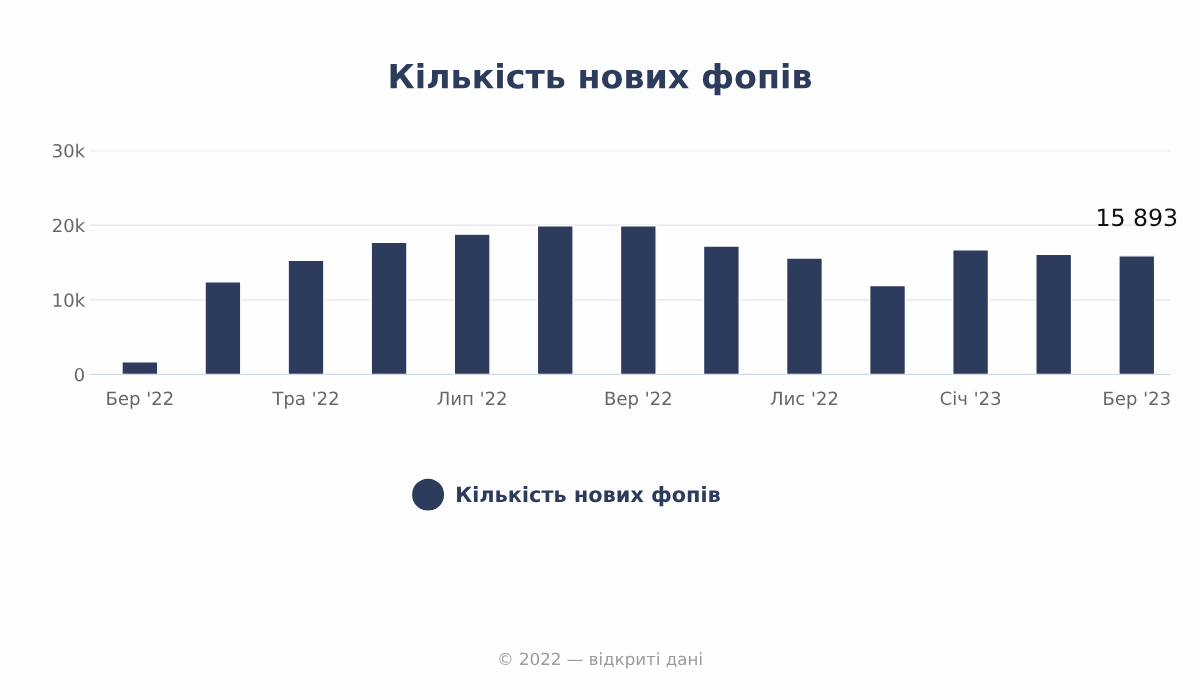 The height and width of the screenshot is (700, 1200). I want to click on x-tick-label: Бер '22, so click(140, 400).